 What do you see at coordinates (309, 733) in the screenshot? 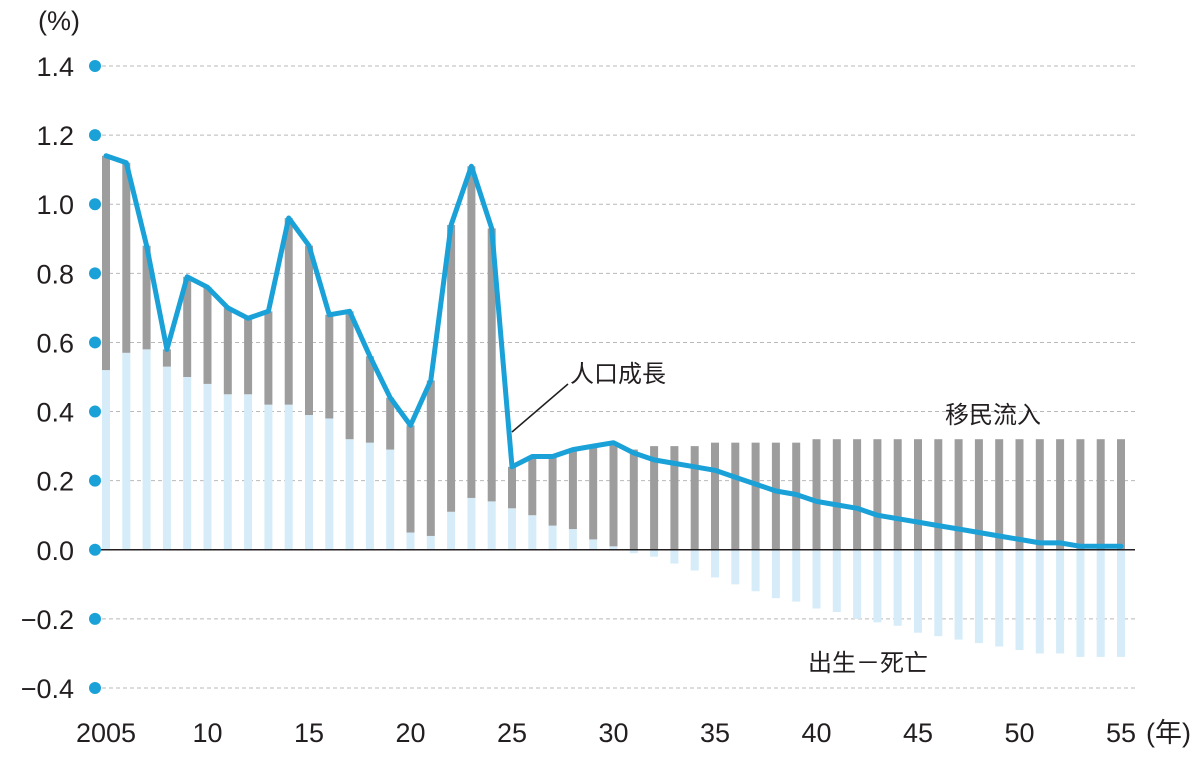
I see `x-tick-label: 15` at bounding box center [309, 733].